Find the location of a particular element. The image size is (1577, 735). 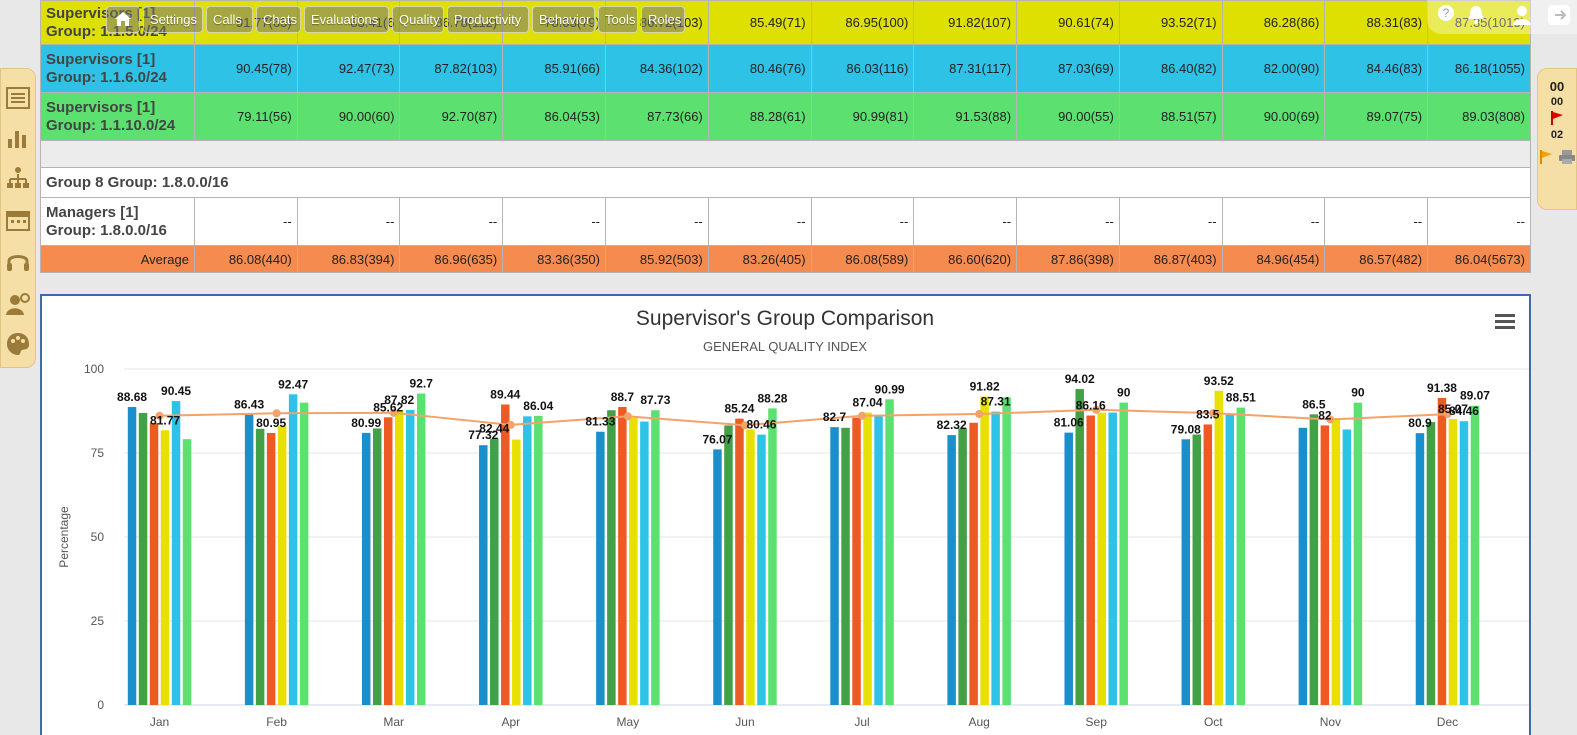

data-label: 90.99 is located at coordinates (890, 389).